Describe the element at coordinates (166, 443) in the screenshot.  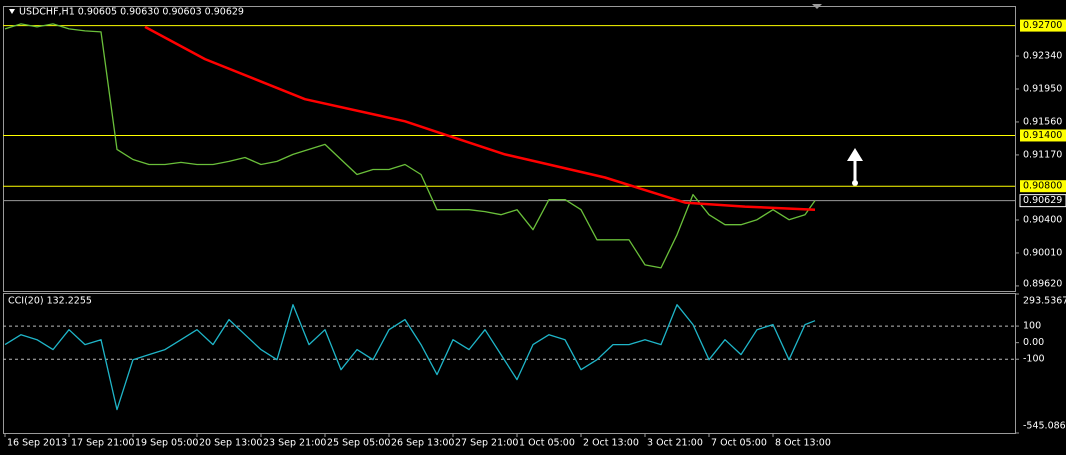
I see `x-tick-label: 19 Sep 05:00` at that location.